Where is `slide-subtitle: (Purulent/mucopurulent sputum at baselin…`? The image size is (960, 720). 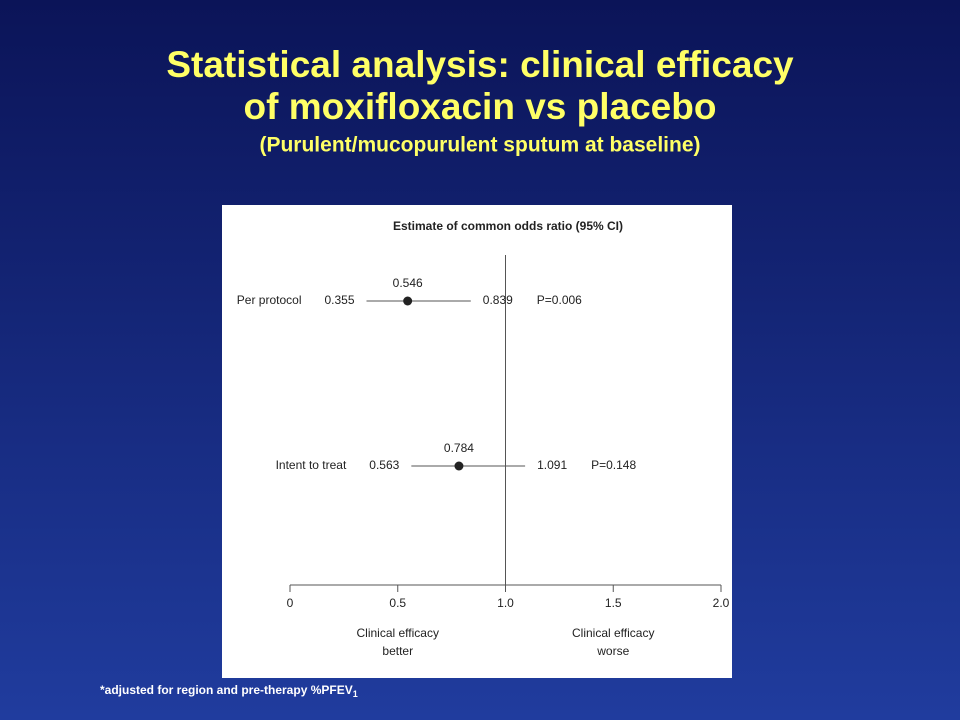
slide-subtitle: (Purulent/mucopurulent sputum at baselin… is located at coordinates (479, 145).